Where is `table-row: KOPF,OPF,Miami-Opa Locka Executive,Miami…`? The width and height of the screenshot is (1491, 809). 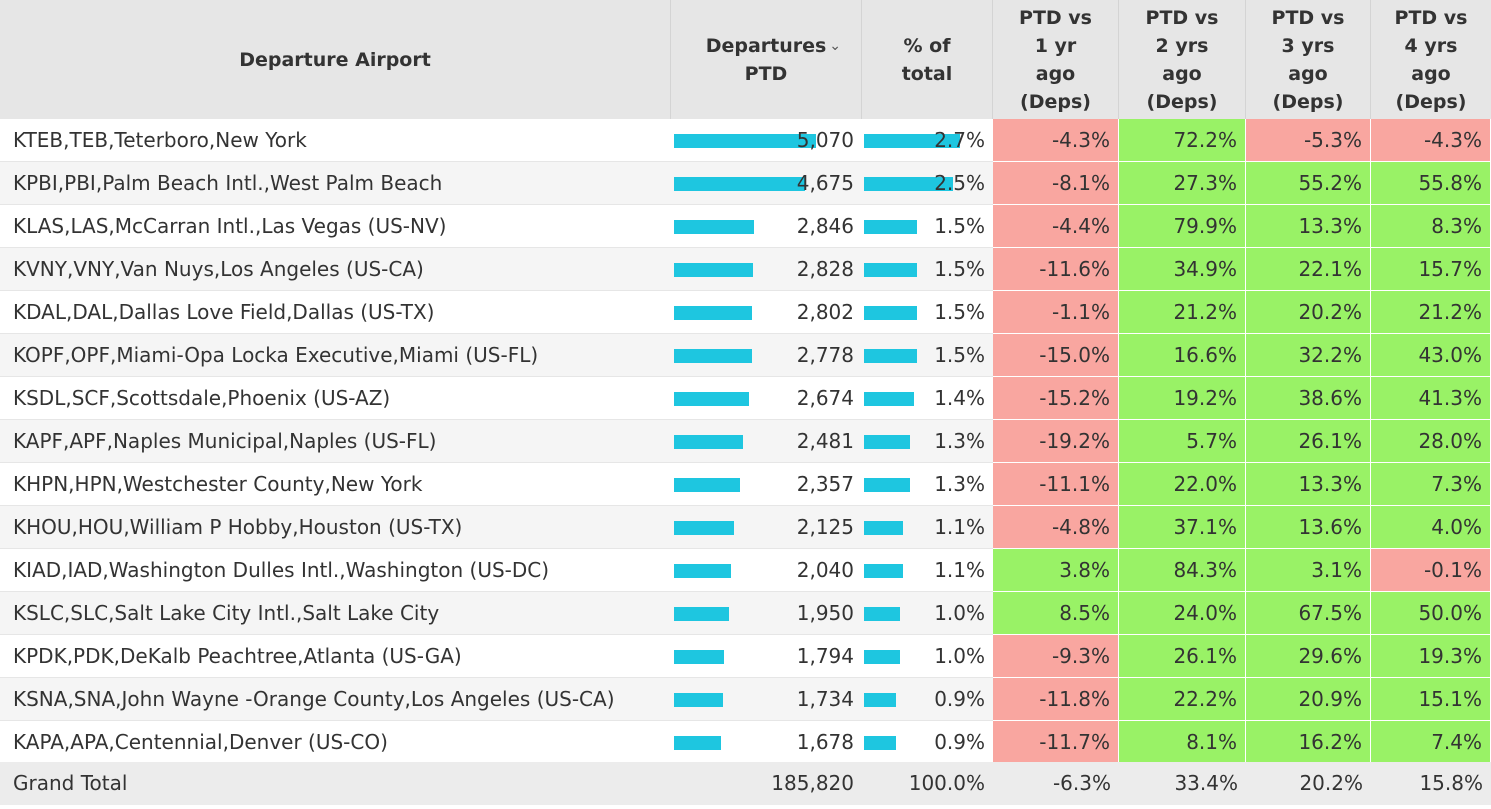 table-row: KOPF,OPF,Miami-Opa Locka Executive,Miami… is located at coordinates (745, 355).